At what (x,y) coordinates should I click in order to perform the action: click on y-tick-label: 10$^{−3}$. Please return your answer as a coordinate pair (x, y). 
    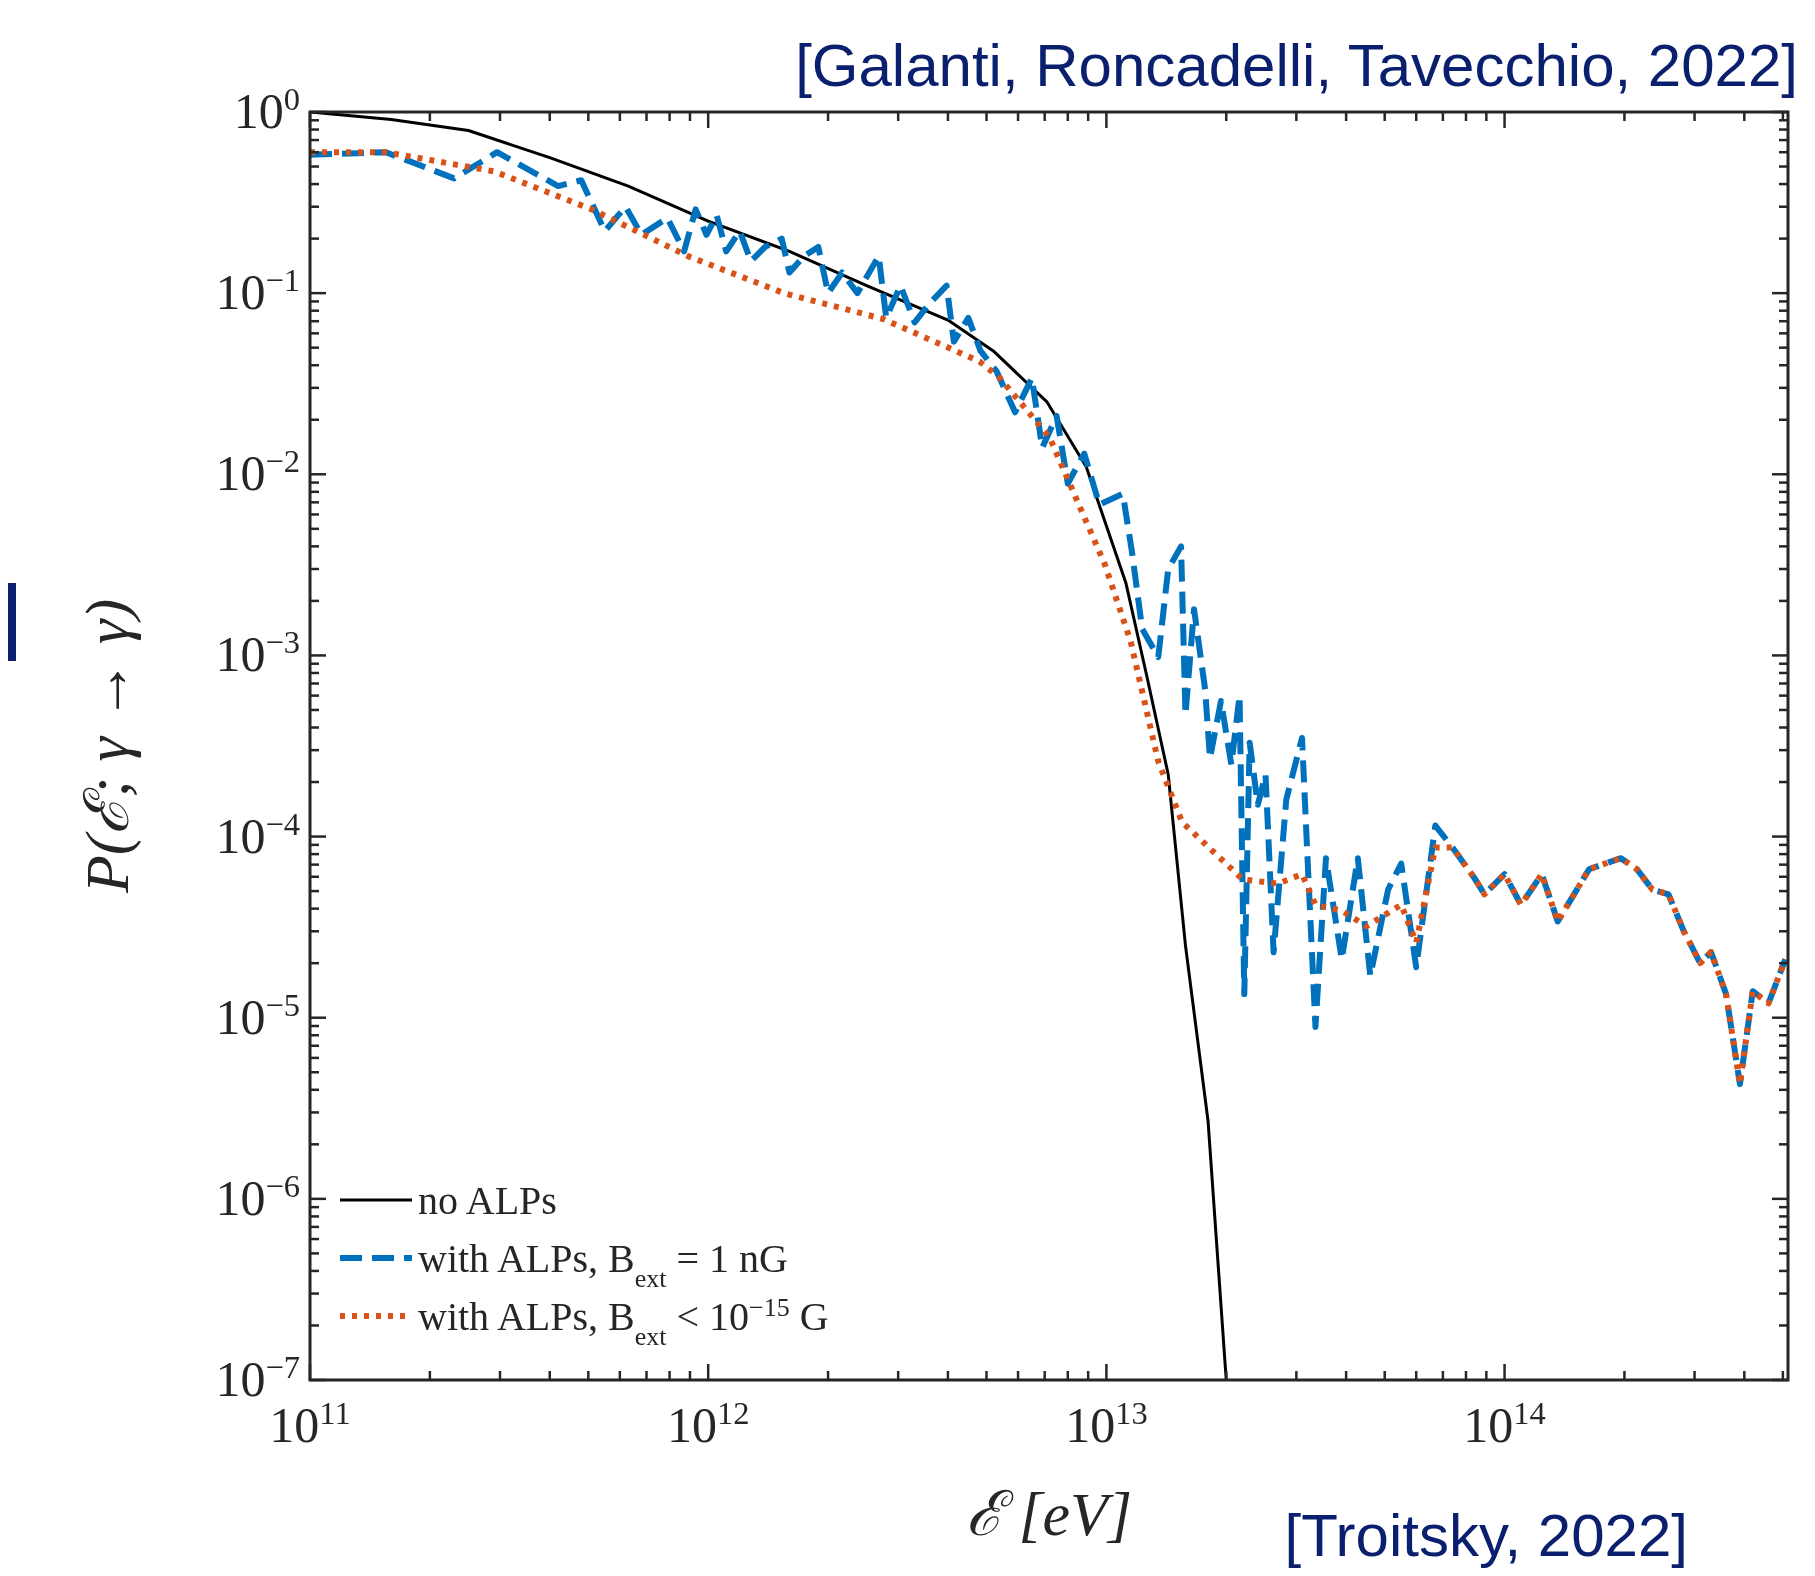
    Looking at the image, I should click on (257, 653).